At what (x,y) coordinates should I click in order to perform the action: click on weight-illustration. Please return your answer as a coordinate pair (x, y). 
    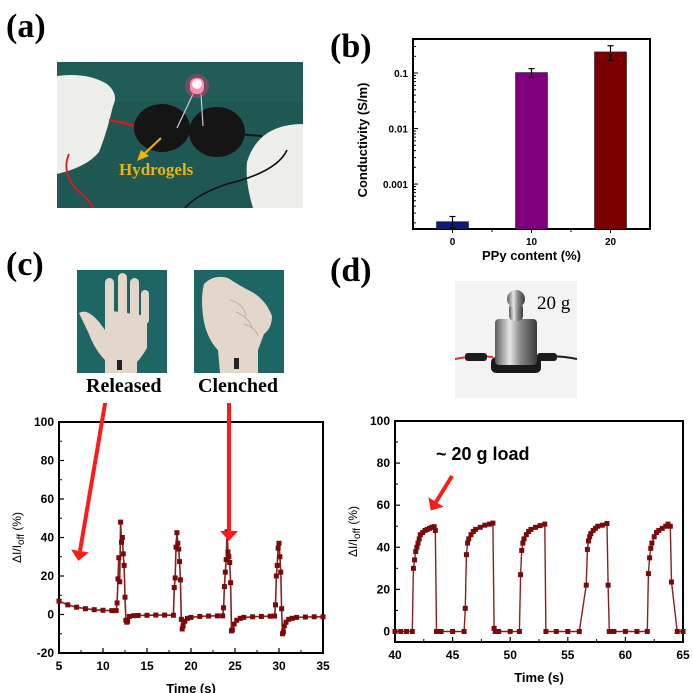
    Looking at the image, I should click on (516, 339).